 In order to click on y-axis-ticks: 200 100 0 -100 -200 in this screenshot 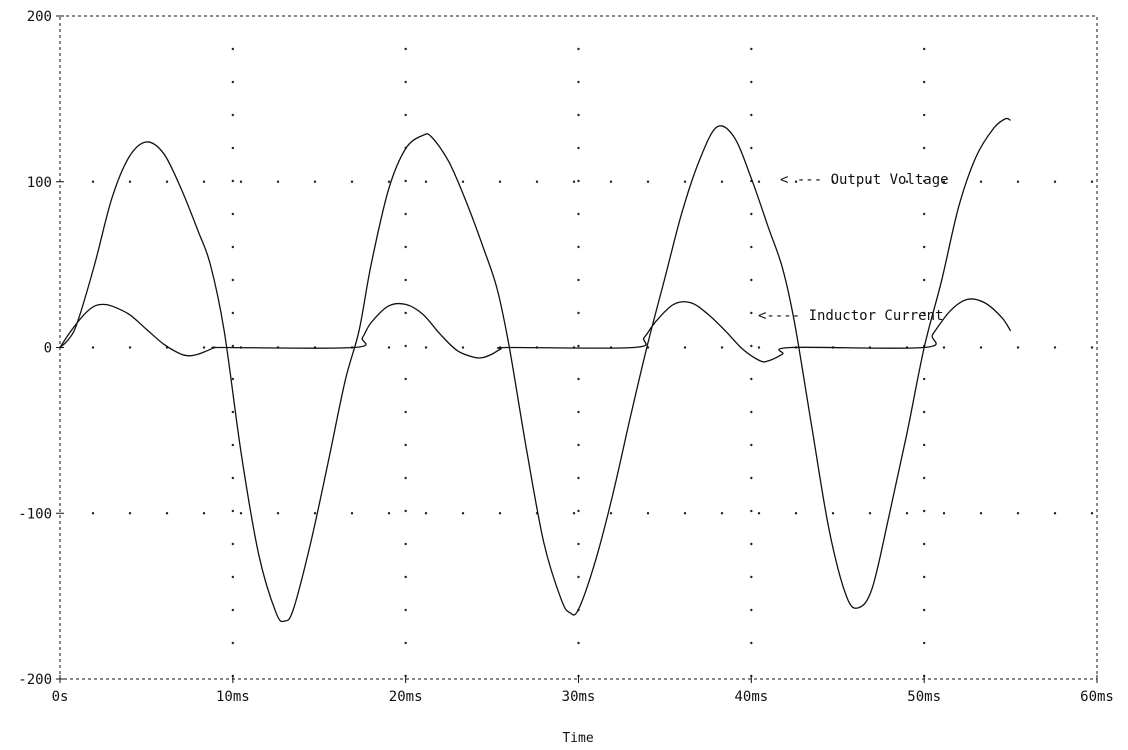, I will do `click(41, 348)`.